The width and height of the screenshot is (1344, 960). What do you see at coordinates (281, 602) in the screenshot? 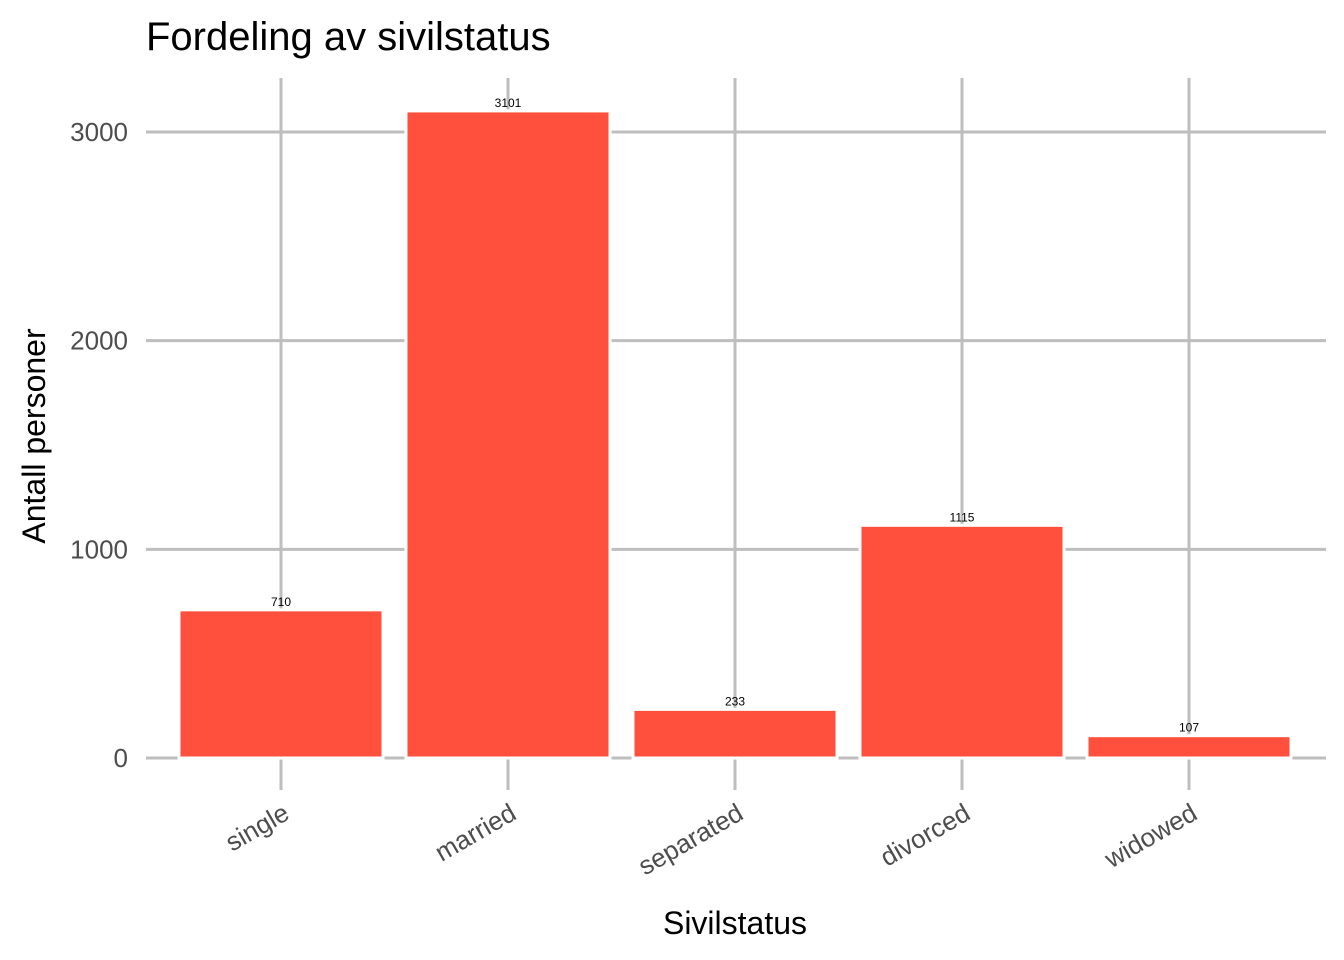
I see `data-label-single: 710` at bounding box center [281, 602].